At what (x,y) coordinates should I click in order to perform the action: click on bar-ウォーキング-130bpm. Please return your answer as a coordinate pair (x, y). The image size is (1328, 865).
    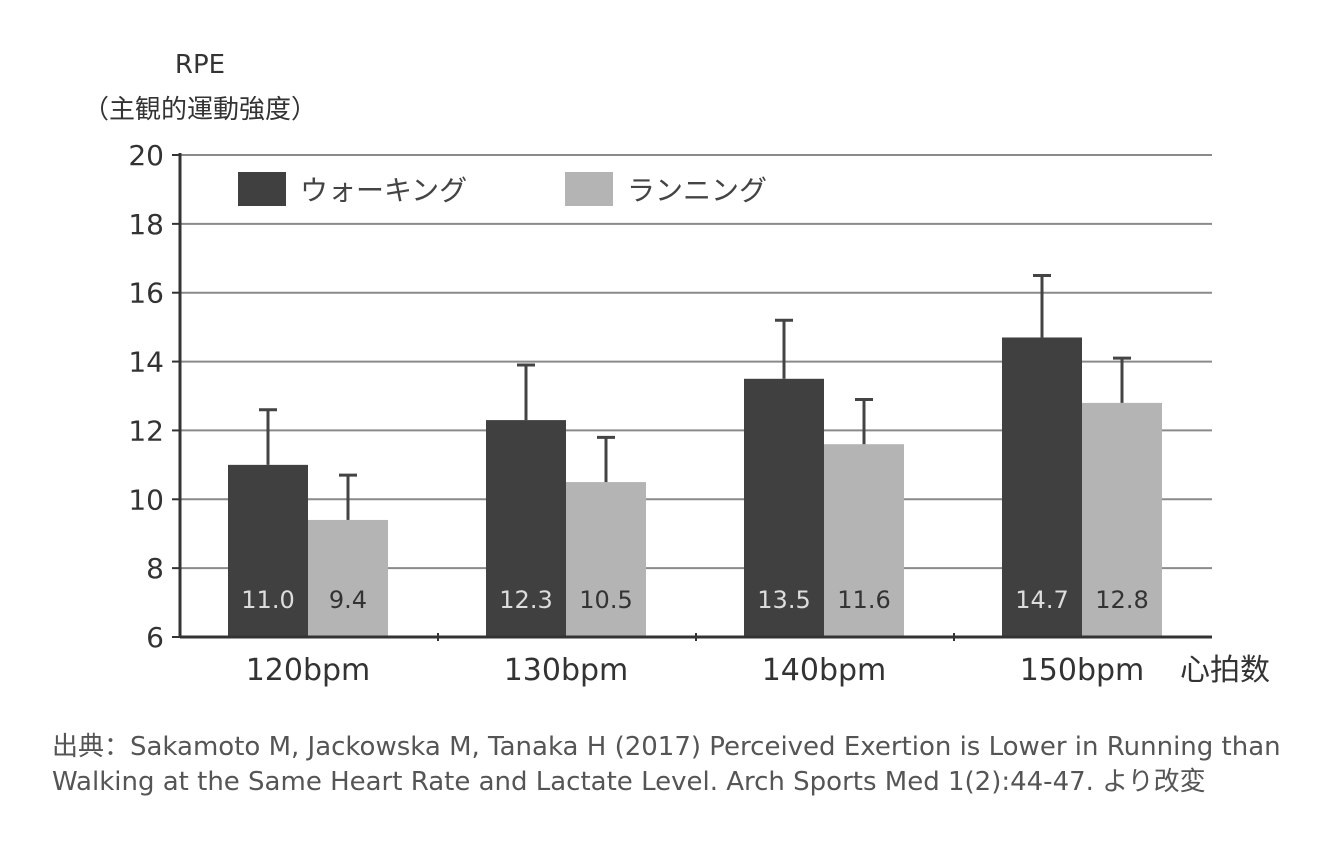
    Looking at the image, I should click on (526, 528).